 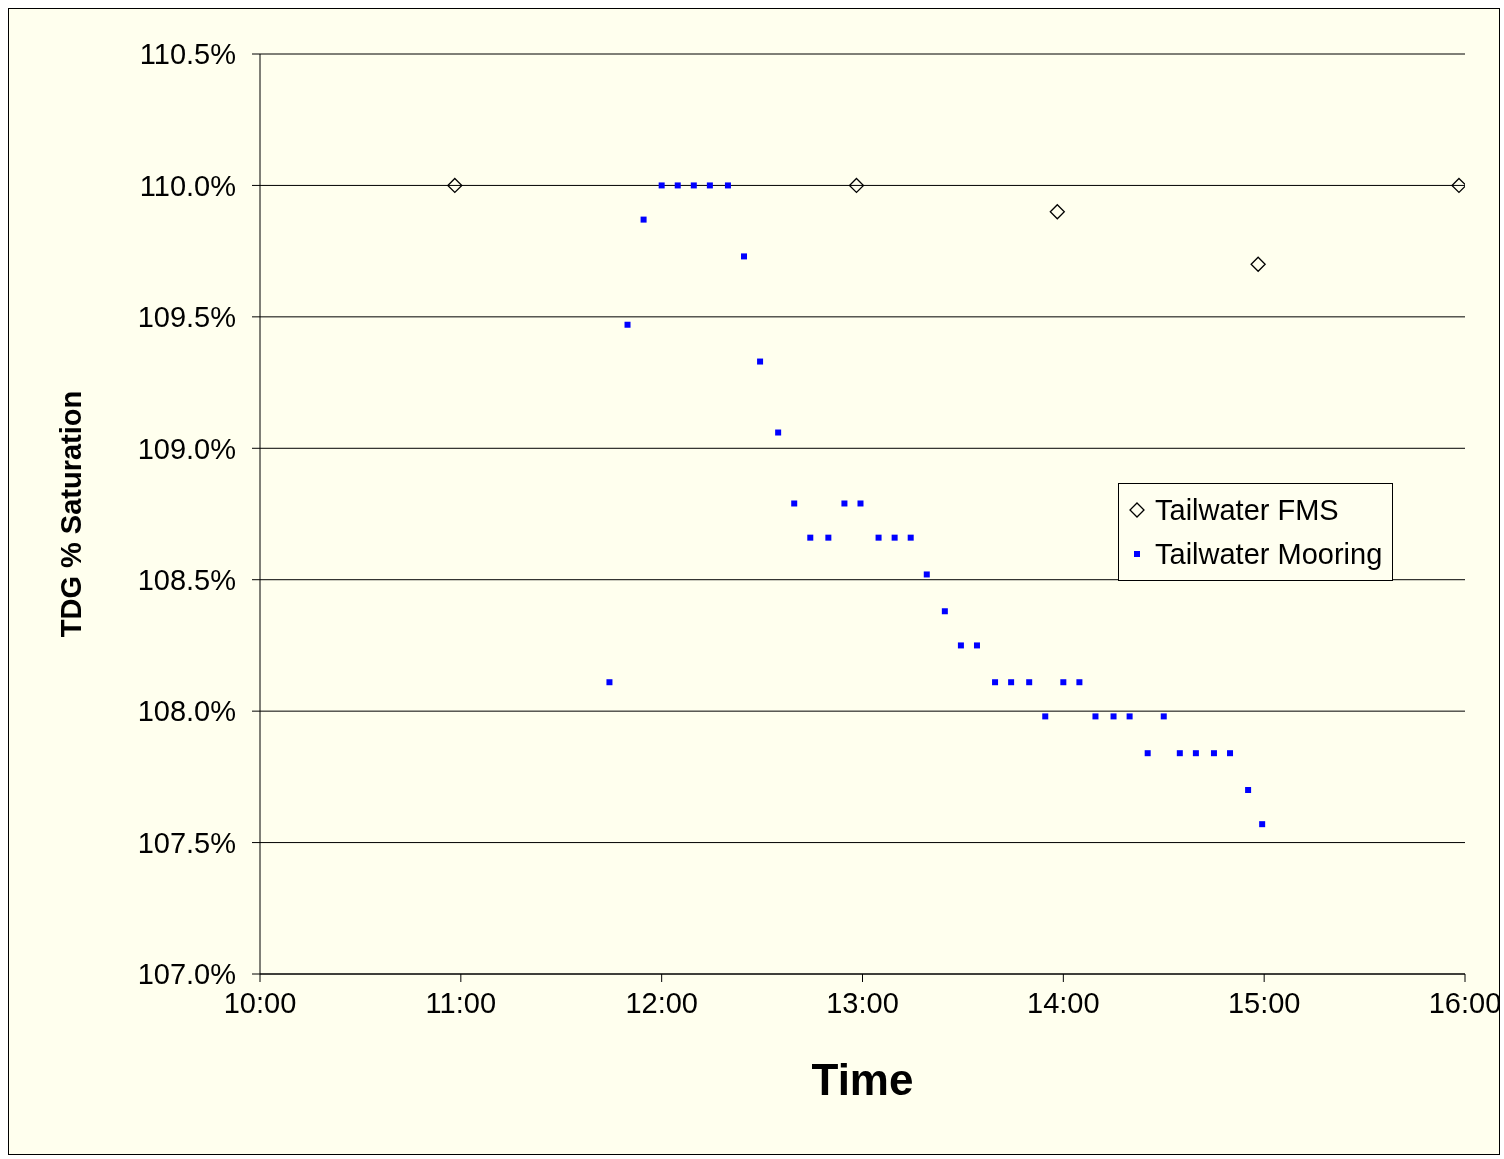 What do you see at coordinates (71, 514) in the screenshot?
I see `y-axis-title: TDG % Saturation` at bounding box center [71, 514].